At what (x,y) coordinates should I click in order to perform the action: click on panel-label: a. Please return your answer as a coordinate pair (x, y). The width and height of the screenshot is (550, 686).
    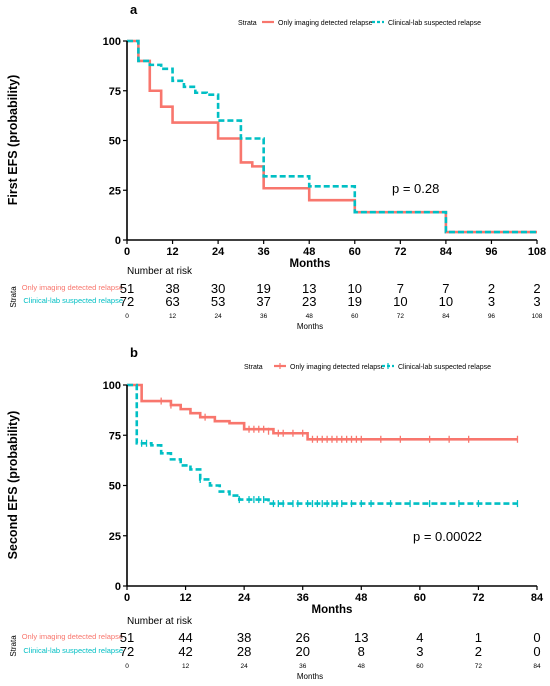
    Looking at the image, I should click on (134, 9).